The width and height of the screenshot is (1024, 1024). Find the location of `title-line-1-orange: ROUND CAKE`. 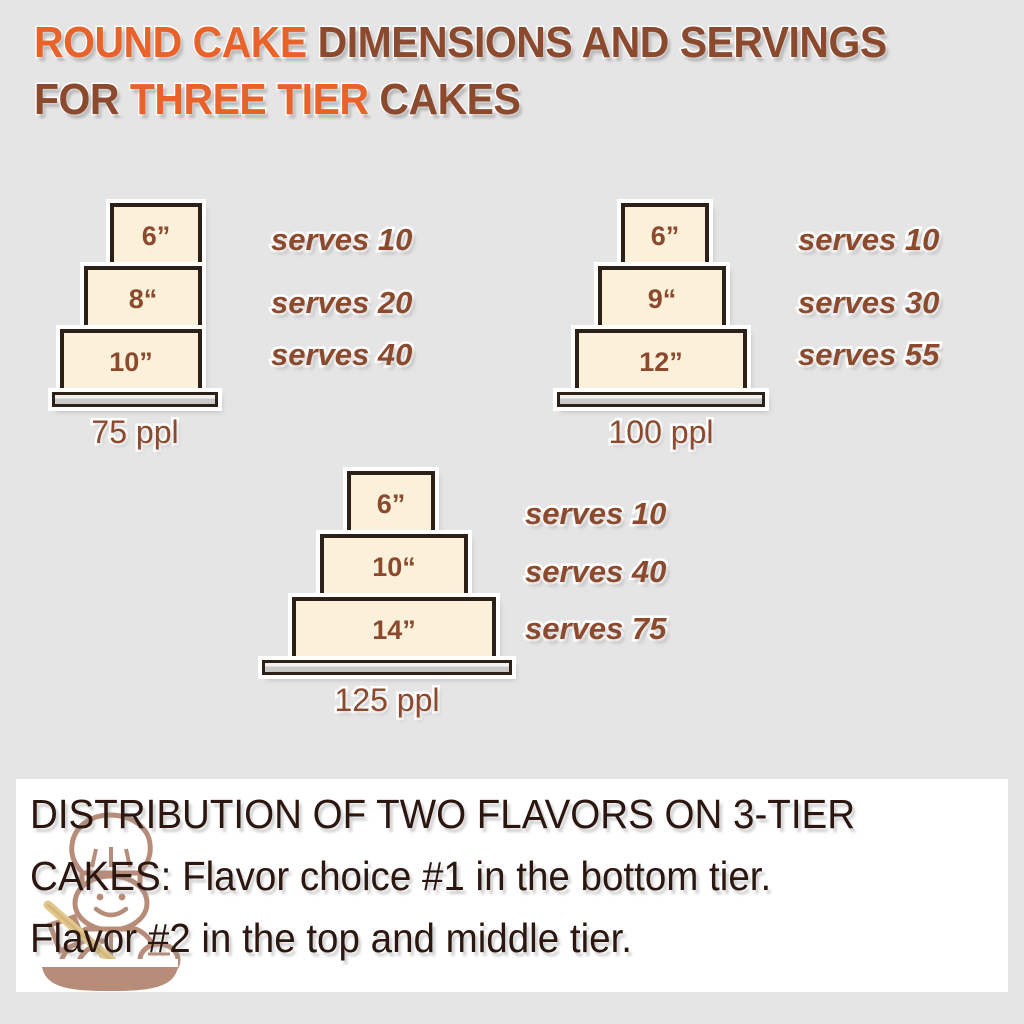

title-line-1-orange: ROUND CAKE is located at coordinates (175, 43).